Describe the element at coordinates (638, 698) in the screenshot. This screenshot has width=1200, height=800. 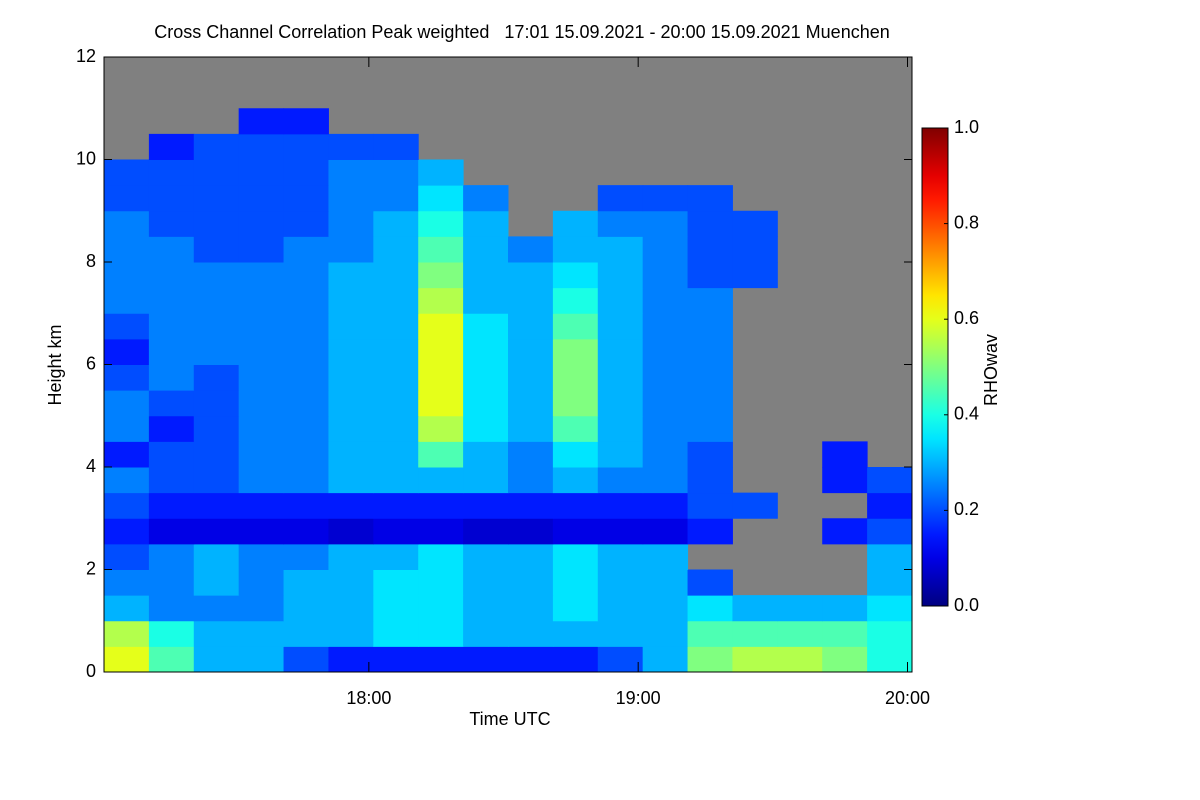
I see `x-tick-label: 19:00` at that location.